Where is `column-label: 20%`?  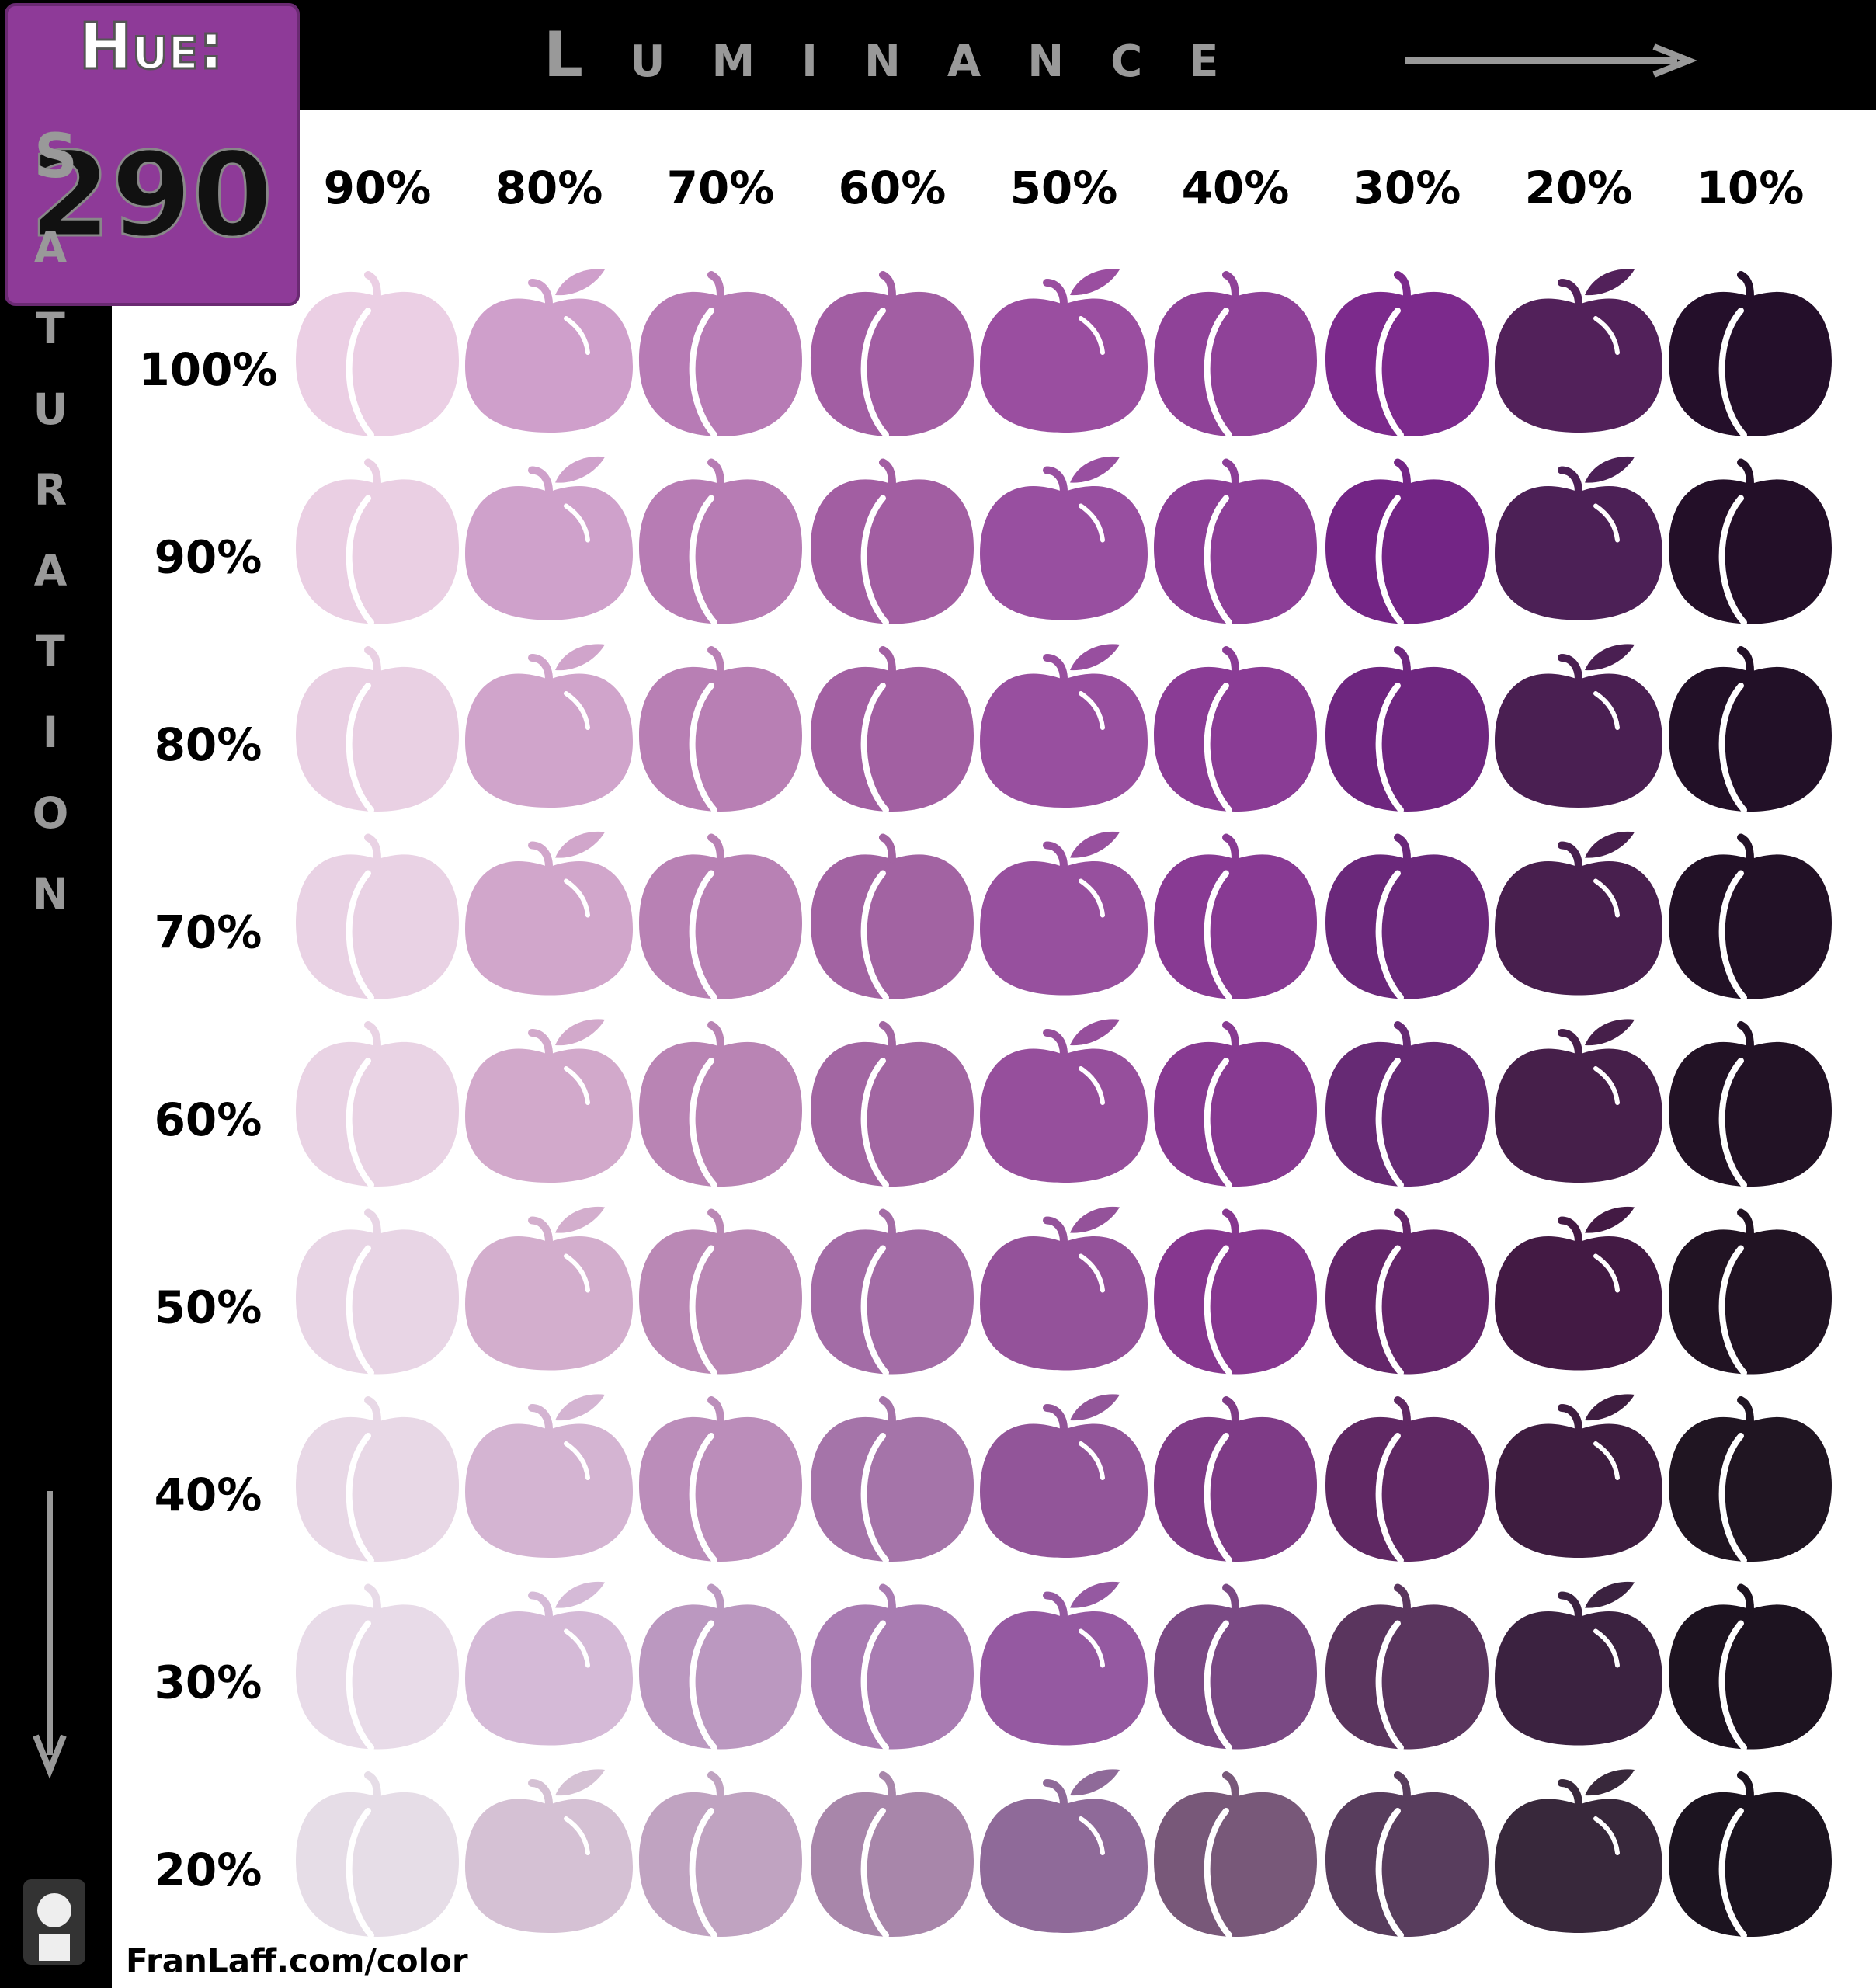 column-label: 20% is located at coordinates (1579, 188).